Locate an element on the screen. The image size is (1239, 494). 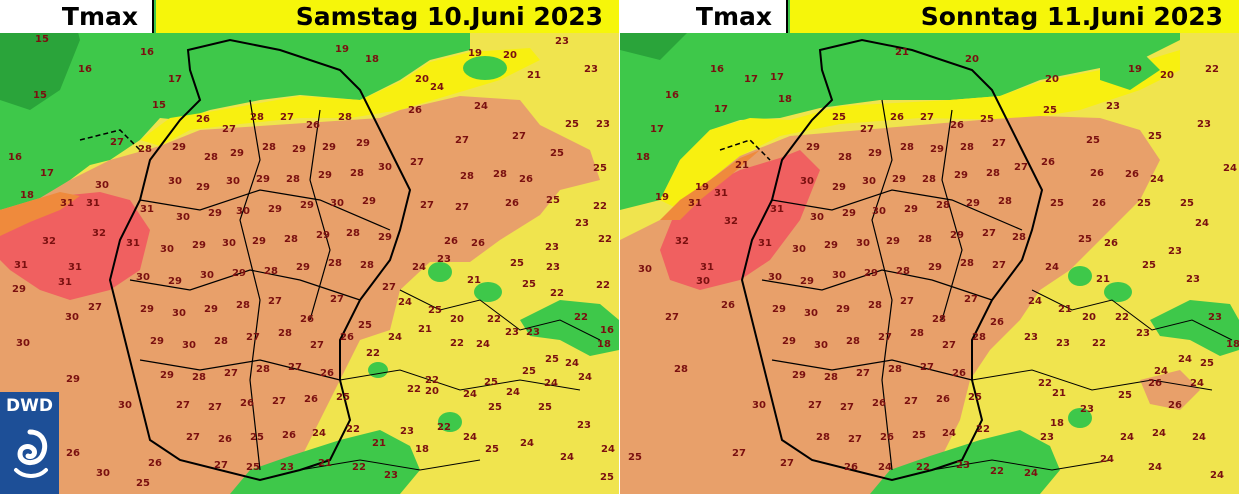
variable-box: Tmax is located at coordinates (77, 16).